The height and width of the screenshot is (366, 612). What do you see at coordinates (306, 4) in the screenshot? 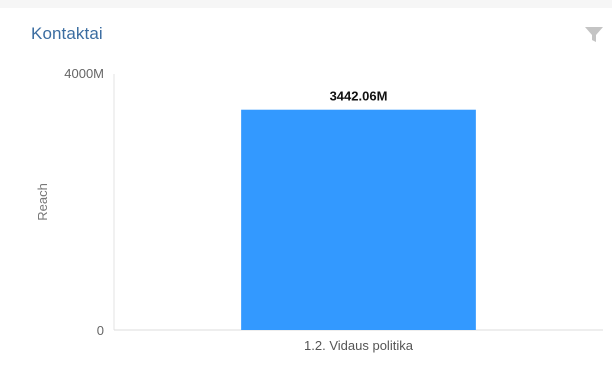
I see `panel-top-strip` at bounding box center [306, 4].